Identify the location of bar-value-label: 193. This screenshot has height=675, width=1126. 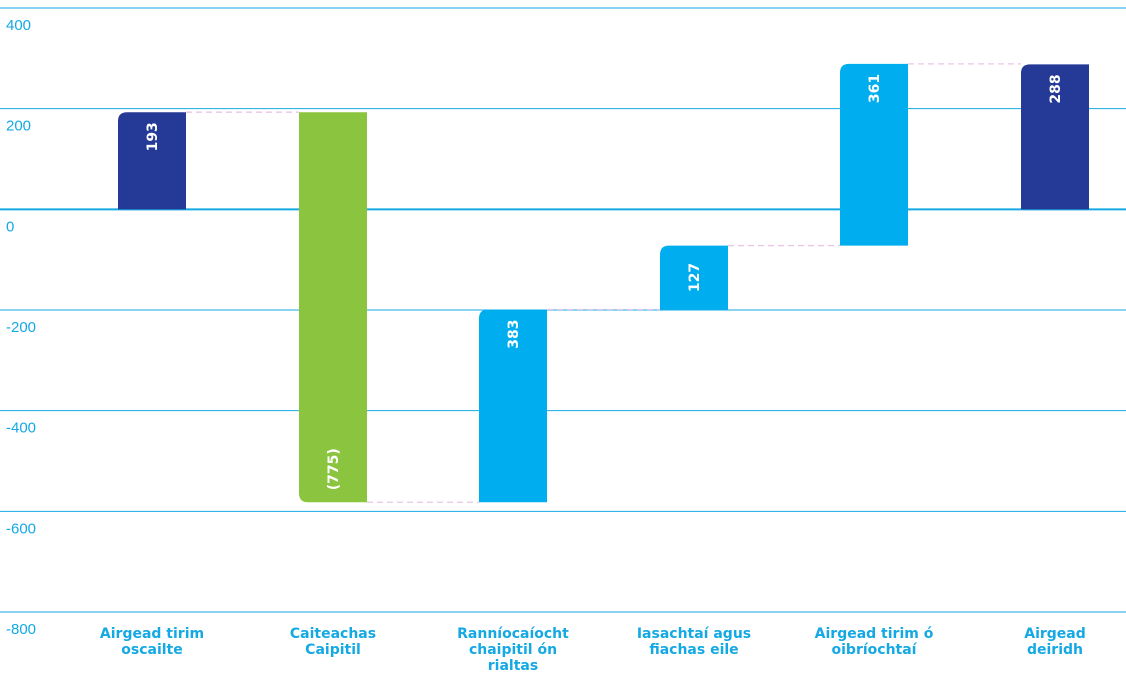
(153, 136).